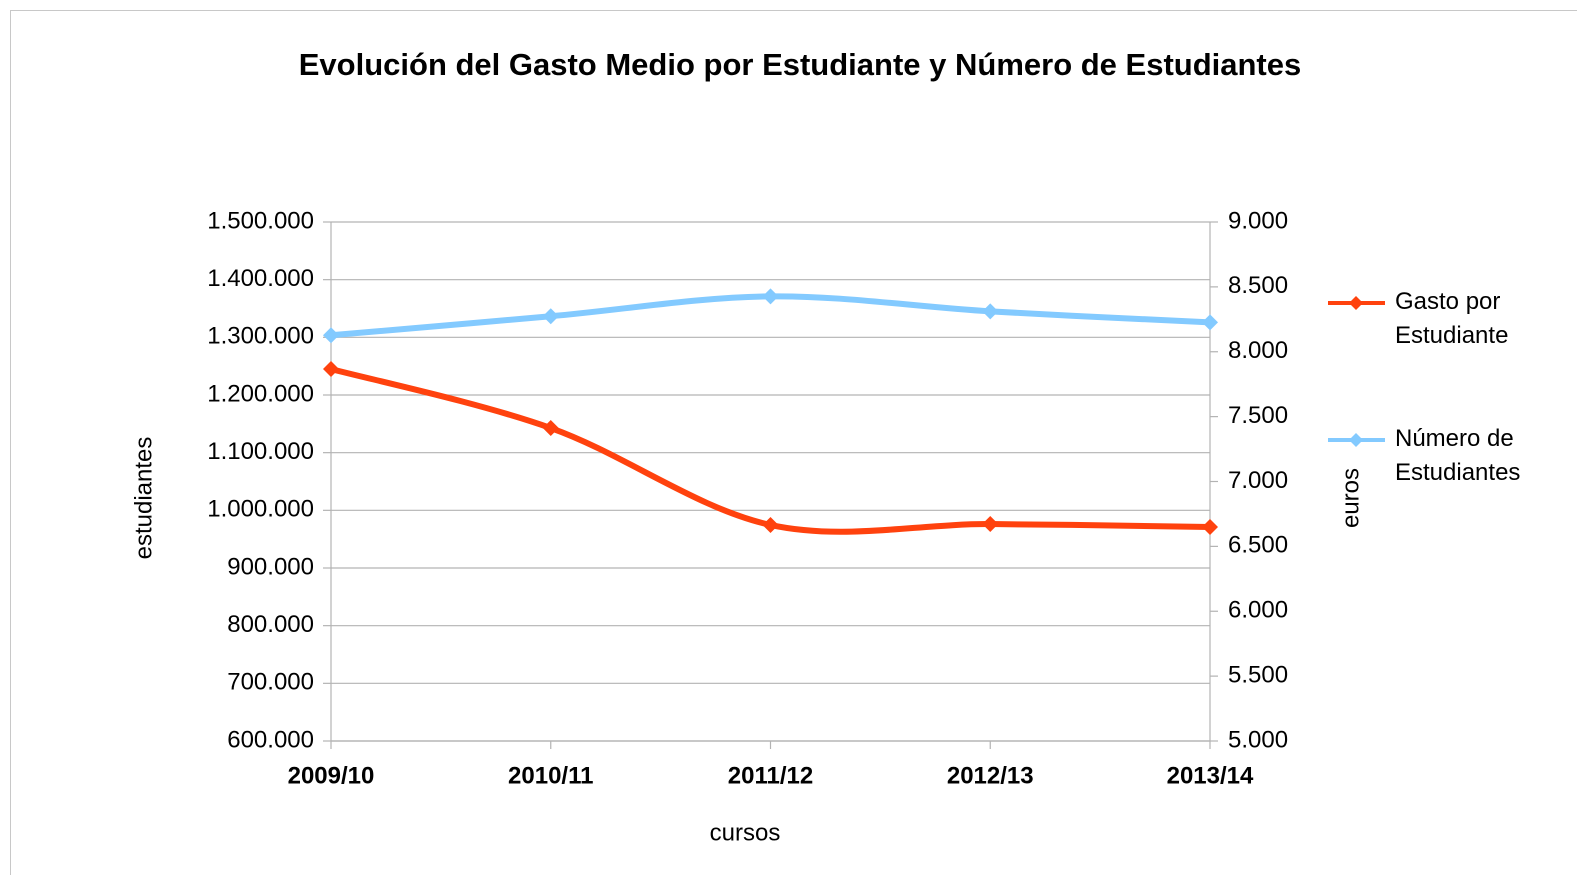 The width and height of the screenshot is (1577, 875). I want to click on y-tick-label: 1.400.000, so click(260, 278).